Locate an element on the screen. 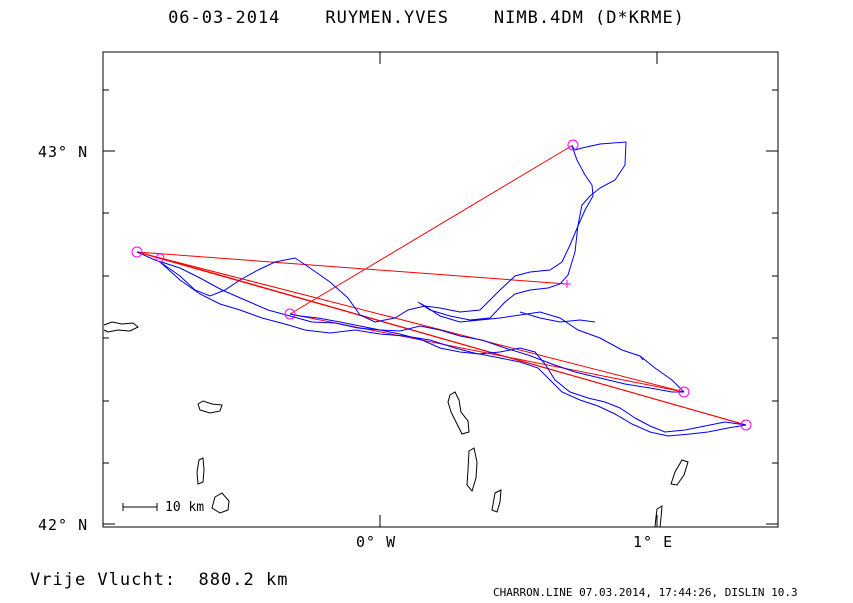 Image resolution: width=853 pixels, height=603 pixels. flight-date: 06-03-2014 is located at coordinates (224, 18).